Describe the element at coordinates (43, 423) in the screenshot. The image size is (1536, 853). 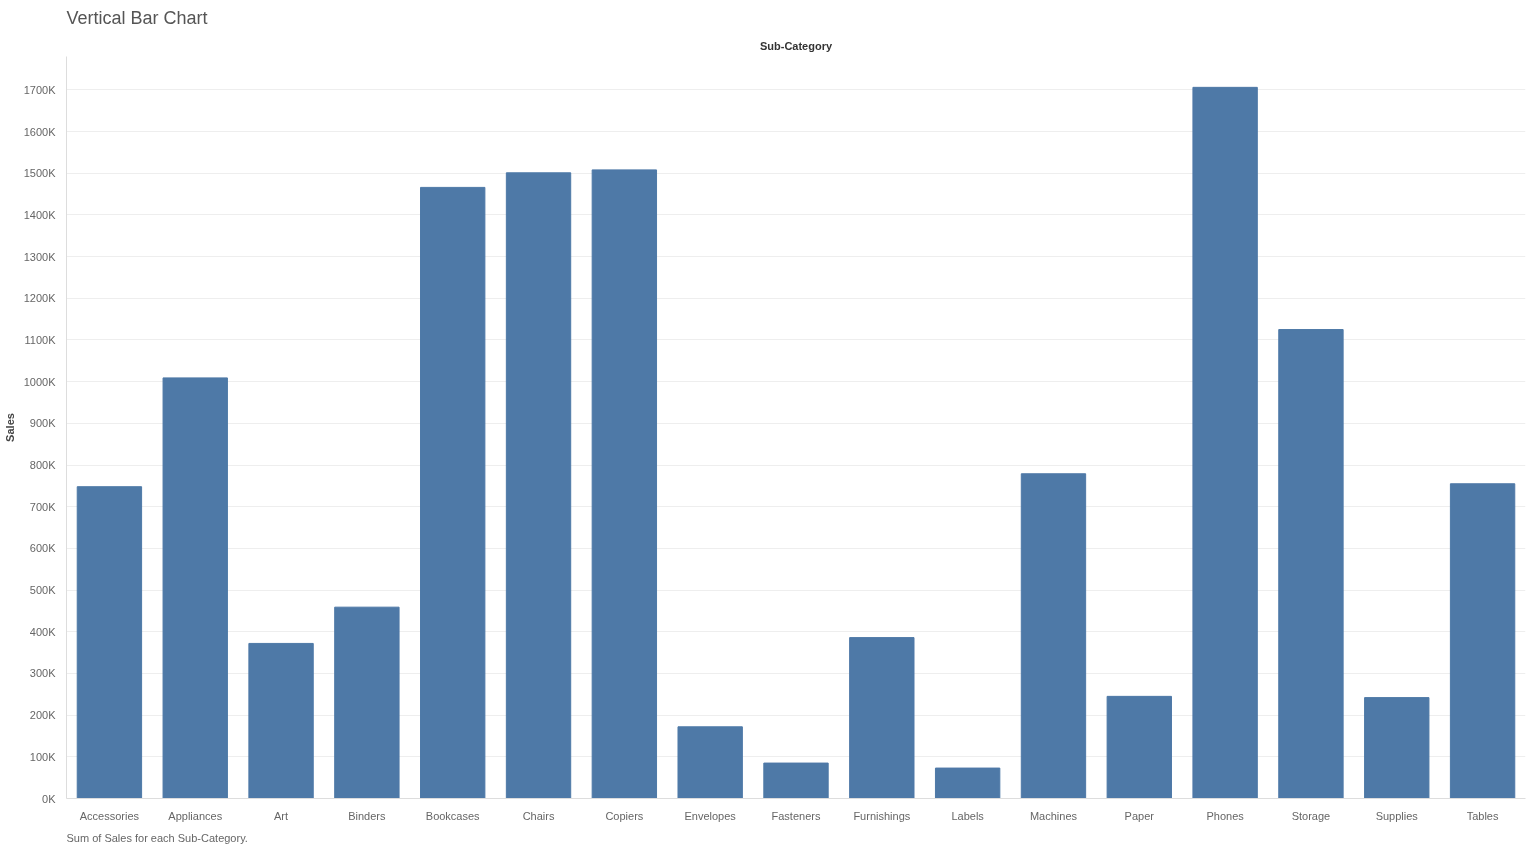
I see `y-tick-label: 900K` at that location.